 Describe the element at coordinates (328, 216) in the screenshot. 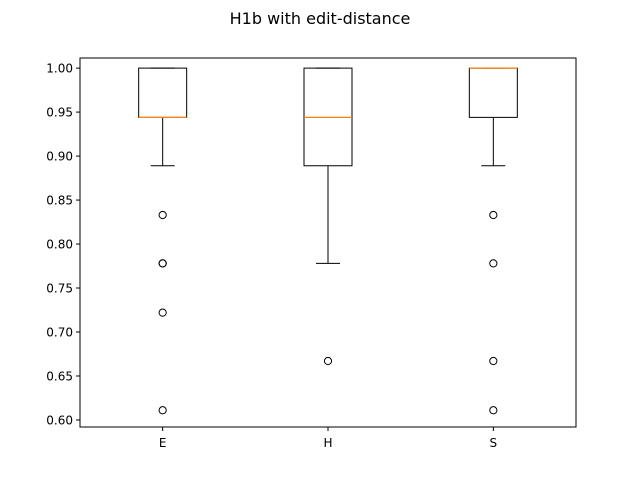

I see `box-H` at that location.